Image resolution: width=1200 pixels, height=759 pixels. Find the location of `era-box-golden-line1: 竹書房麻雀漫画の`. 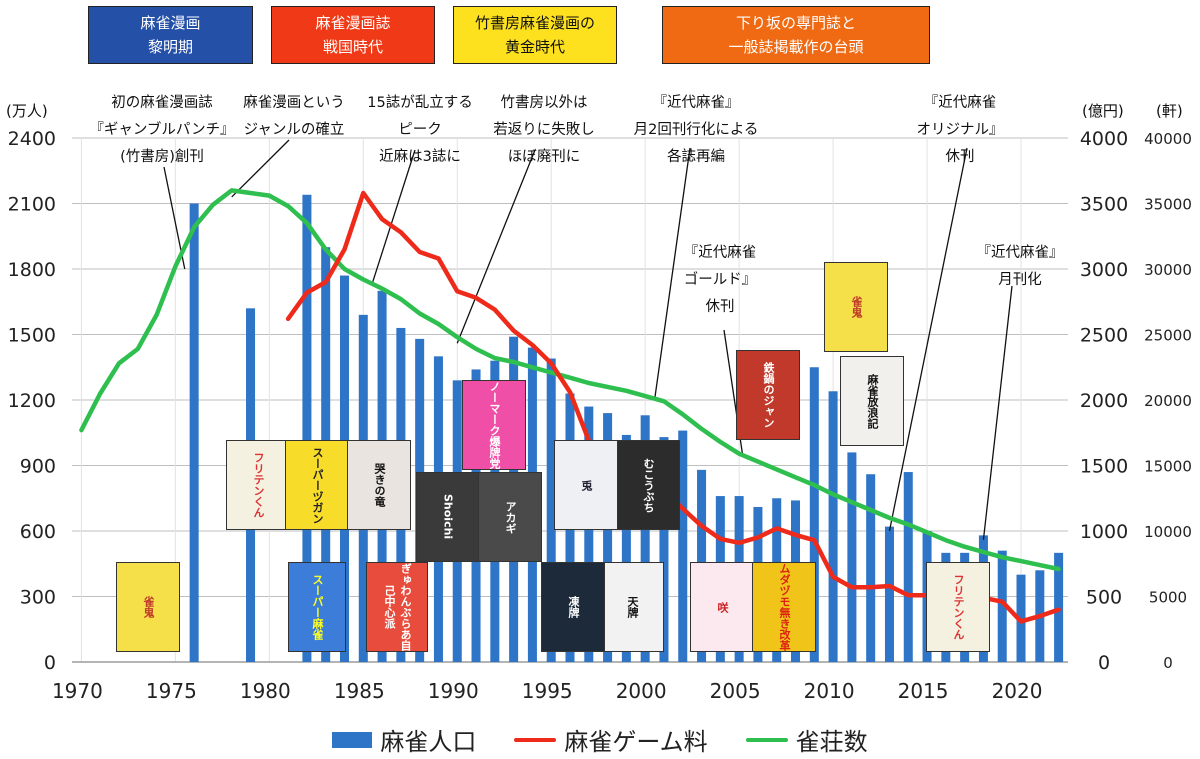

era-box-golden-line1: 竹書房麻雀漫画の is located at coordinates (534, 23).